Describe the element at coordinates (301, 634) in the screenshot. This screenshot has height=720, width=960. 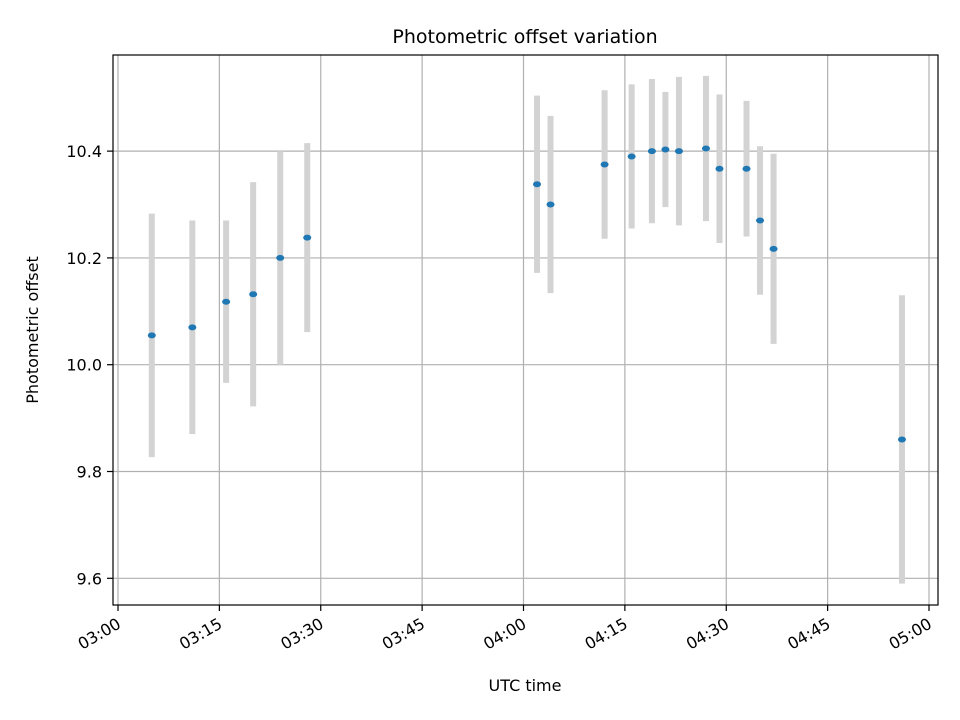
I see `x-tick-label: 03:30` at that location.